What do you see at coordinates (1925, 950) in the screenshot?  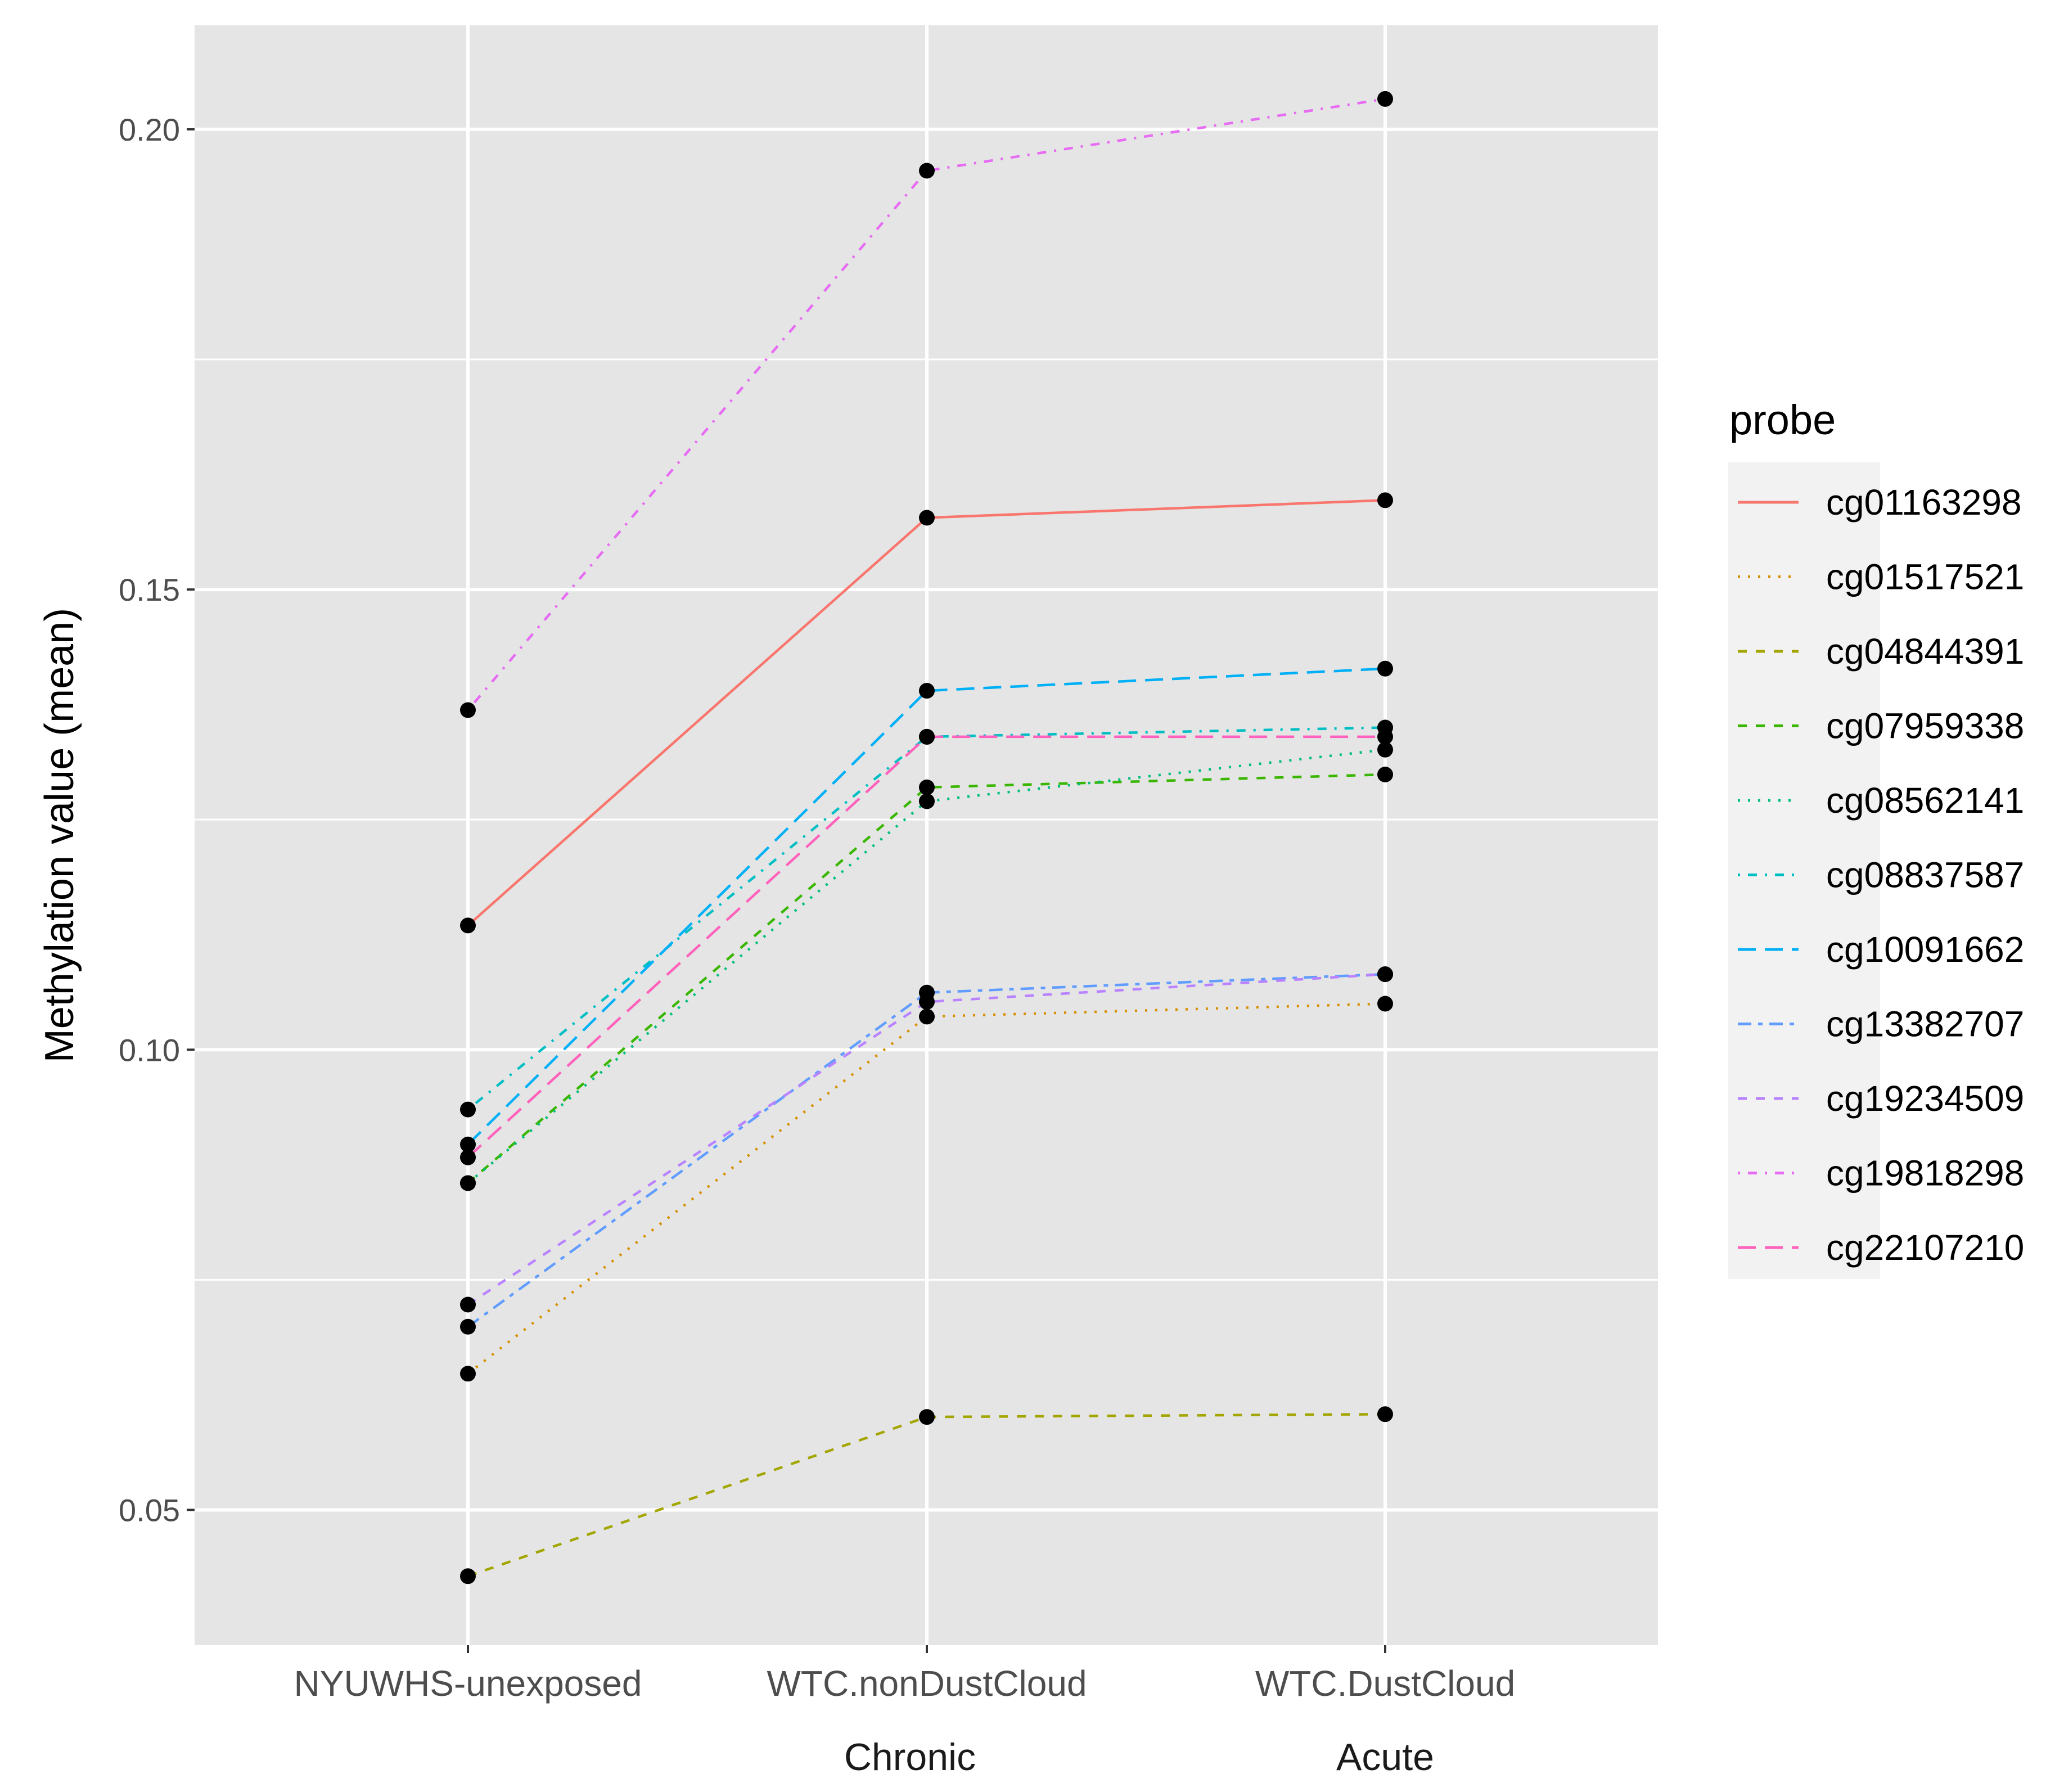 I see `legend-label-cg10091662: cg10091662` at bounding box center [1925, 950].